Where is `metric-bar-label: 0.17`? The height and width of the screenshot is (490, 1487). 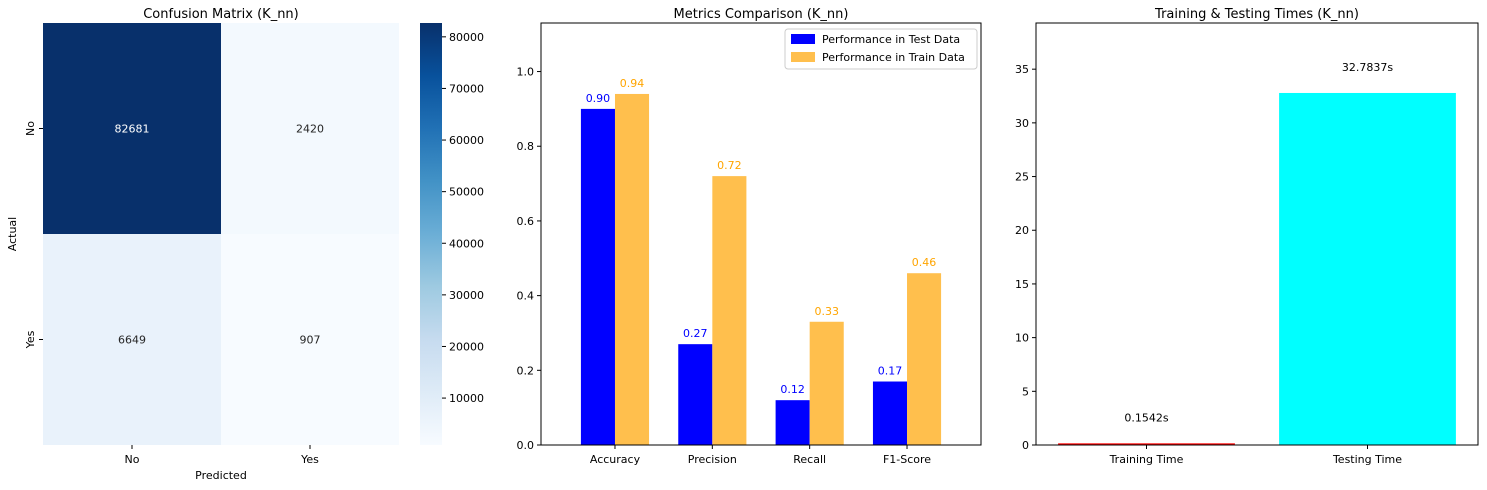 metric-bar-label: 0.17 is located at coordinates (890, 371).